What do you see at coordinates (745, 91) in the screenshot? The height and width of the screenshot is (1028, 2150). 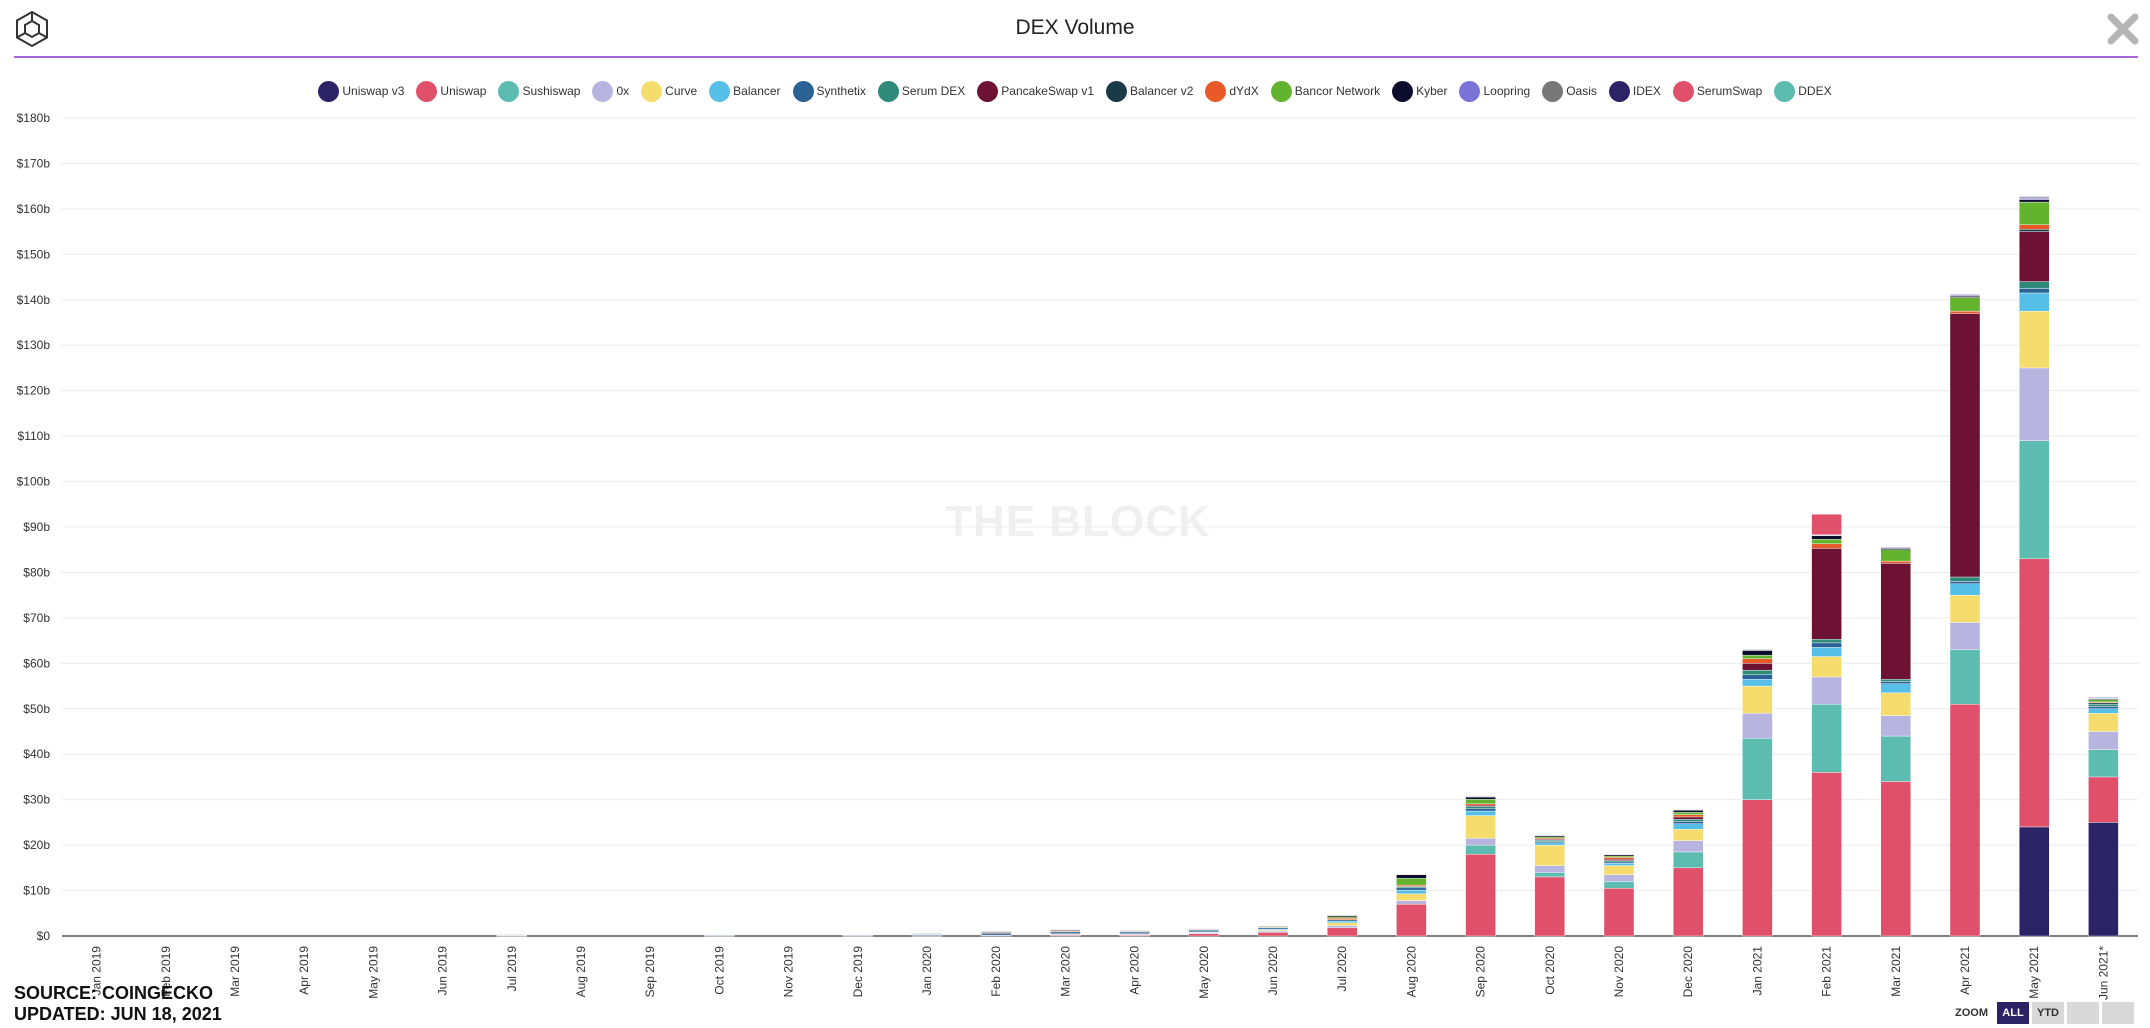 I see `legend-item: Balancer` at bounding box center [745, 91].